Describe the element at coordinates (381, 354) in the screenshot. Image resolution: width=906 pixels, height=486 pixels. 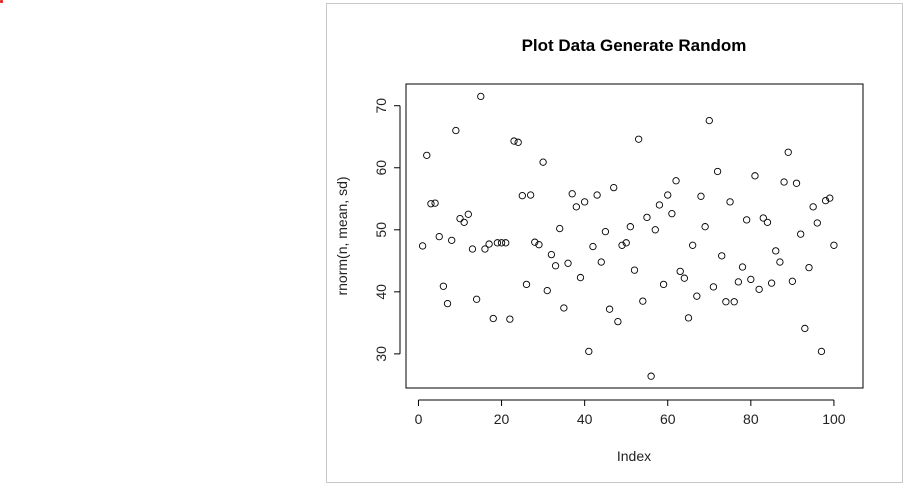
I see `y-tick-label: 30` at that location.